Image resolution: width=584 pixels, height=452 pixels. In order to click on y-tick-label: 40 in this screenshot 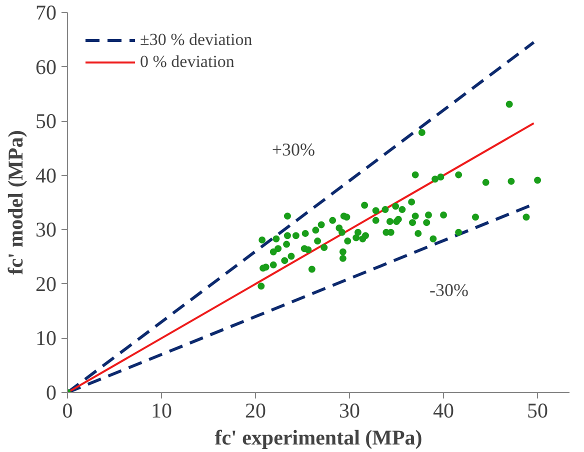, I will do `click(46, 175)`.